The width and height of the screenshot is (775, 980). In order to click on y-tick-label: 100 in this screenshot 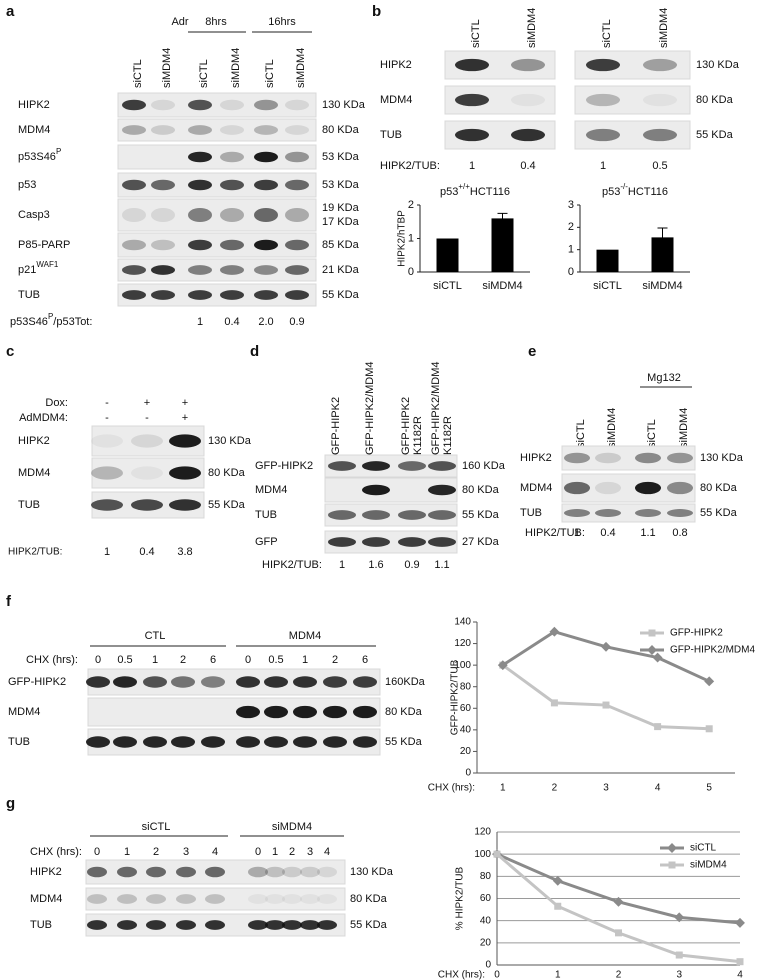, I will do `click(482, 854)`.